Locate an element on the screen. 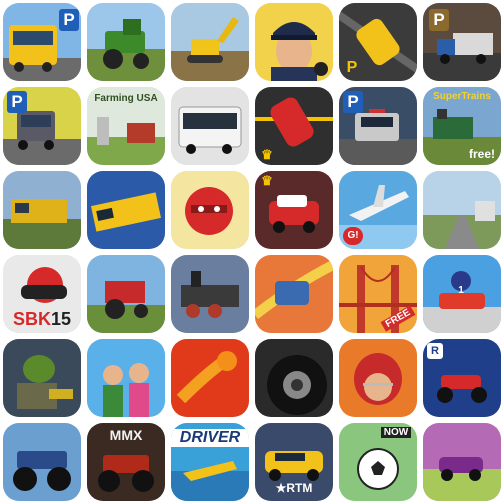 This screenshot has height=504, width=504. sbk-title: SBK15 is located at coordinates (42, 319).